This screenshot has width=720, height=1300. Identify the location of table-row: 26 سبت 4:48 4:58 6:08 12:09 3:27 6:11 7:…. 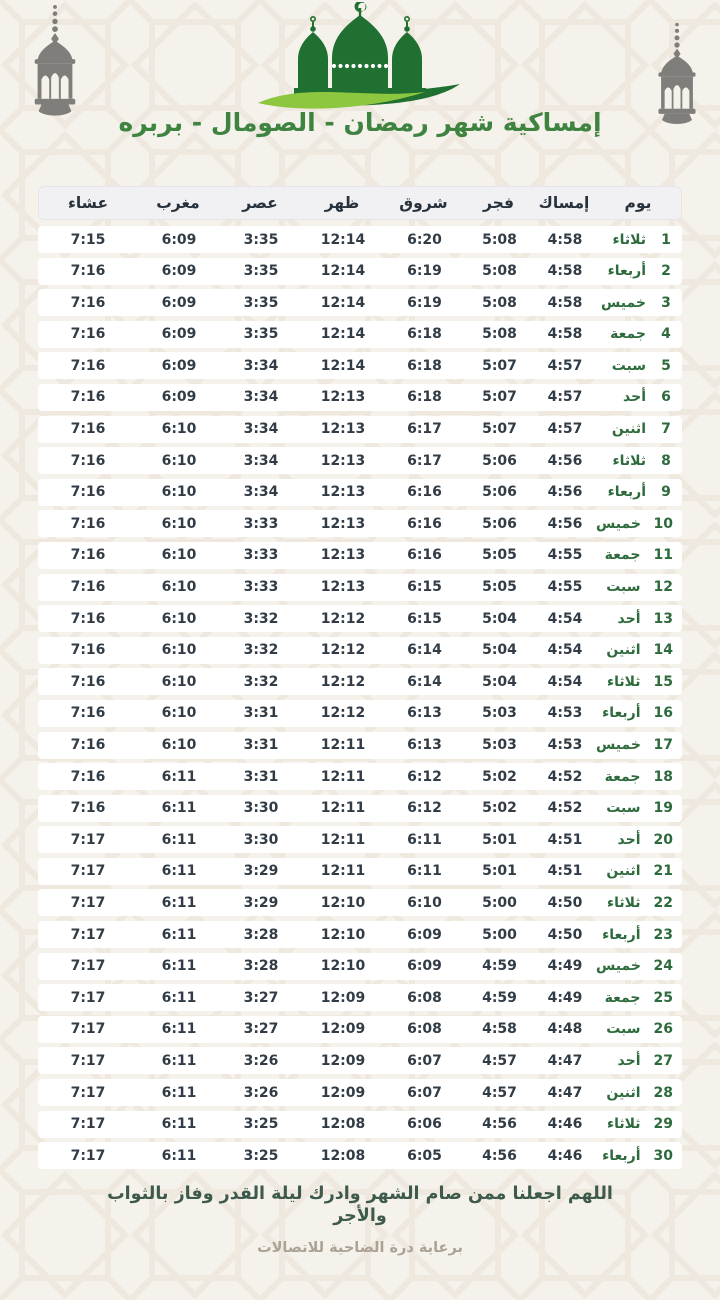
(360, 1029).